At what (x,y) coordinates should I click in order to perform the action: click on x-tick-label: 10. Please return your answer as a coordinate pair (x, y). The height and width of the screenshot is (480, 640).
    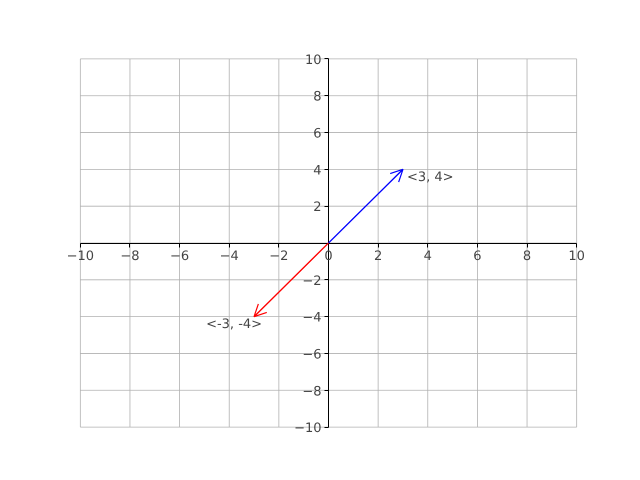
    Looking at the image, I should click on (576, 256).